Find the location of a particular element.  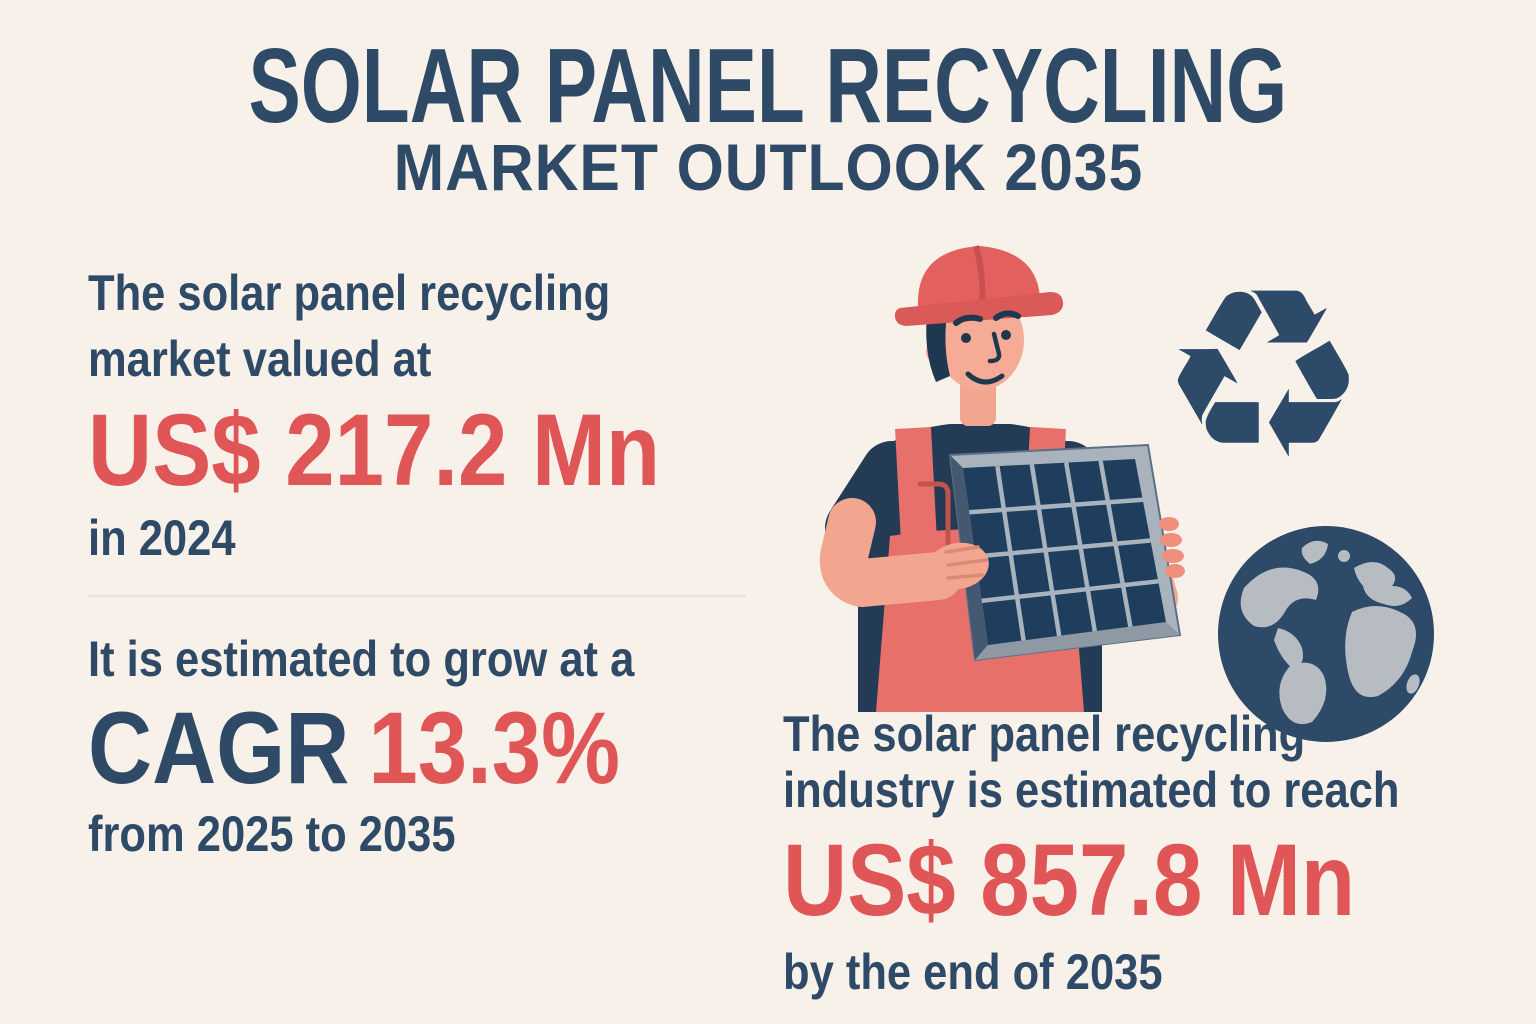

market-value-period: in 2024 is located at coordinates (162, 537).